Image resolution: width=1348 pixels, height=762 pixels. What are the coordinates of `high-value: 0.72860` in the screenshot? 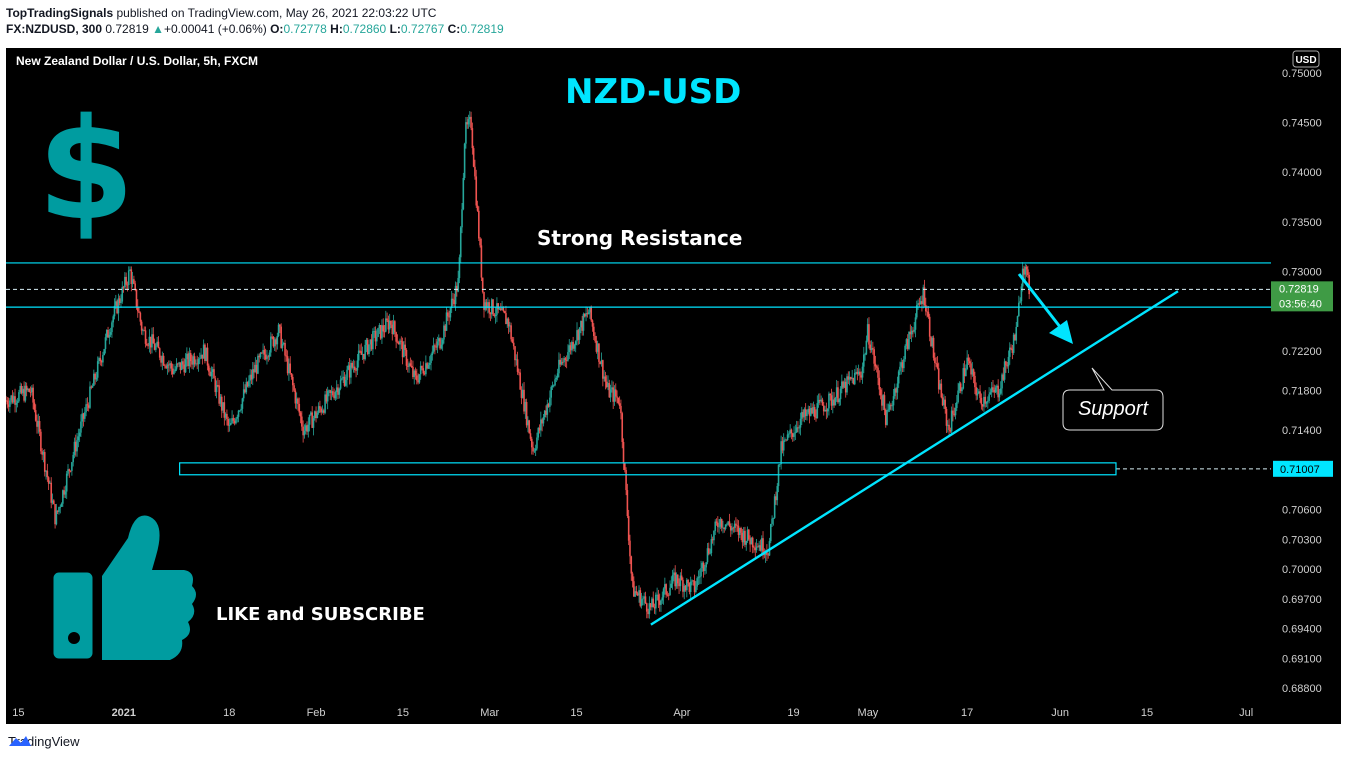 It's located at (364, 29).